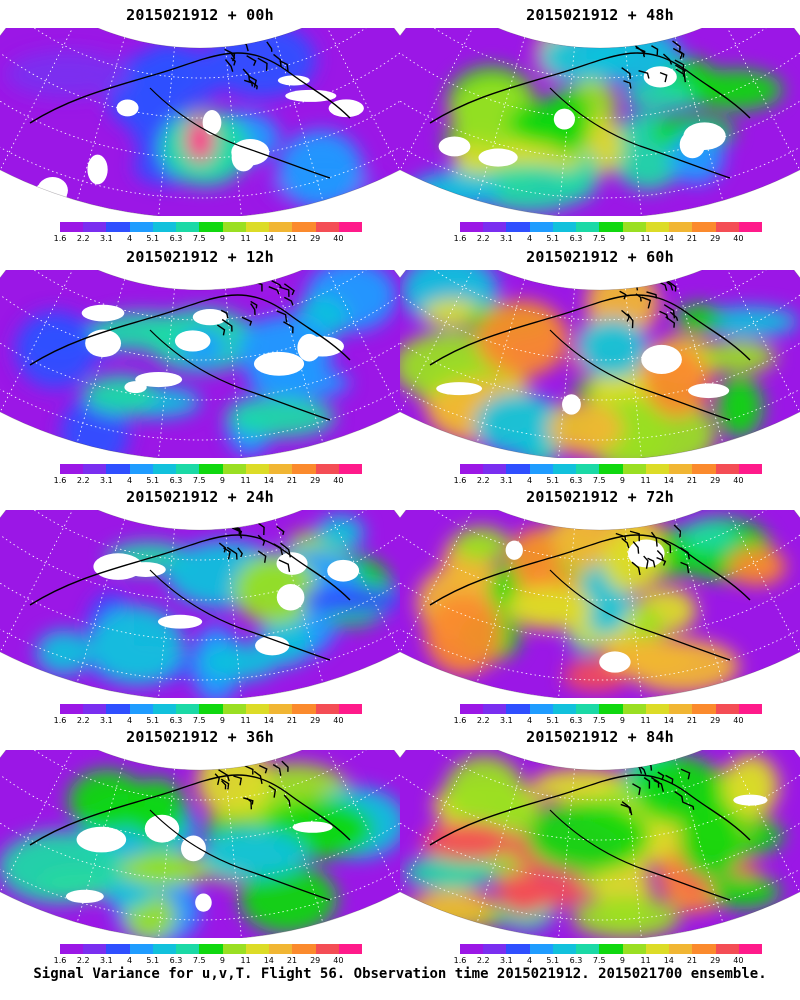  Describe the element at coordinates (200, 737) in the screenshot. I see `panel-title: 2015021912 + 36h` at that location.